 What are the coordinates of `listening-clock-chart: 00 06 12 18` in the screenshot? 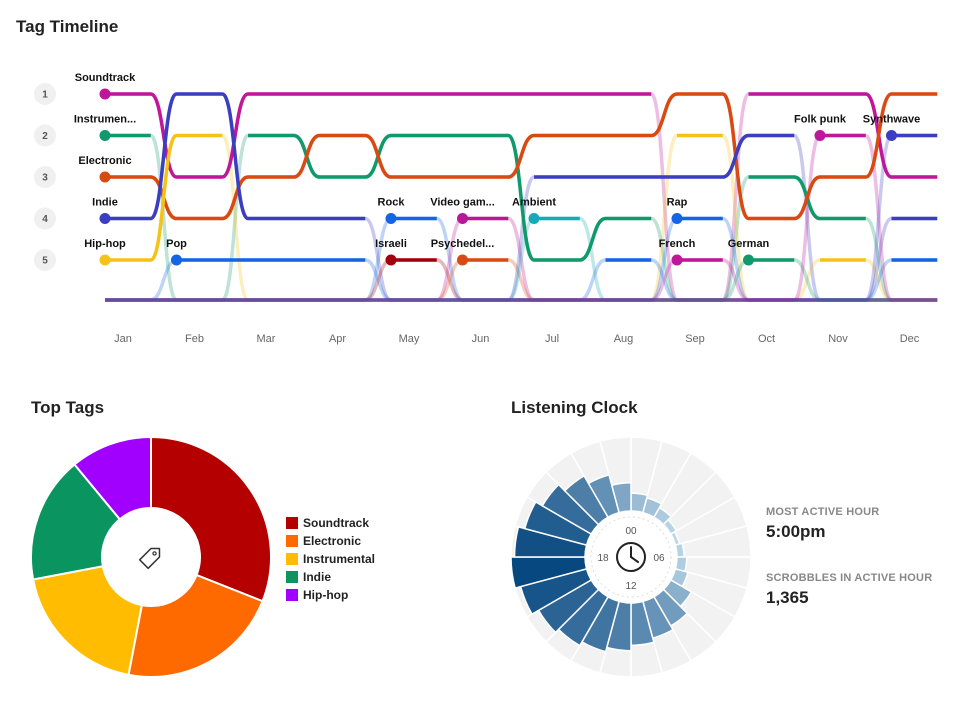 It's located at (631, 557).